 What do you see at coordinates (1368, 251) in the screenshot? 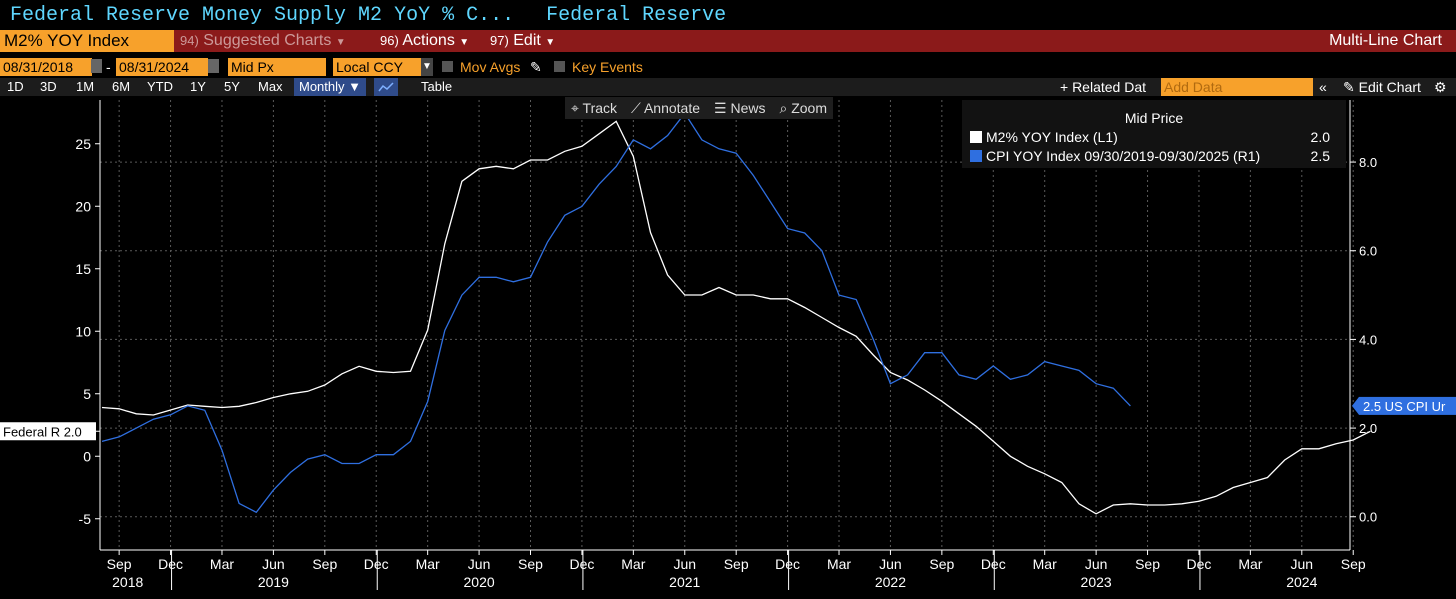
I see `right-tick-label: 6.0` at bounding box center [1368, 251].